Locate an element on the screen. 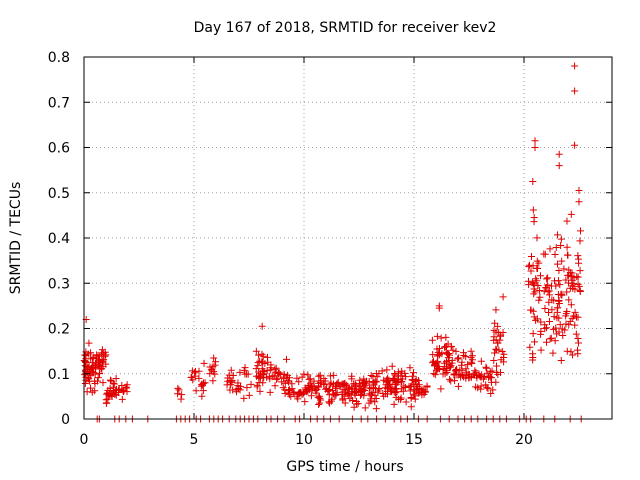 This screenshot has width=640, height=480. x-tick-label: 15 is located at coordinates (414, 440).